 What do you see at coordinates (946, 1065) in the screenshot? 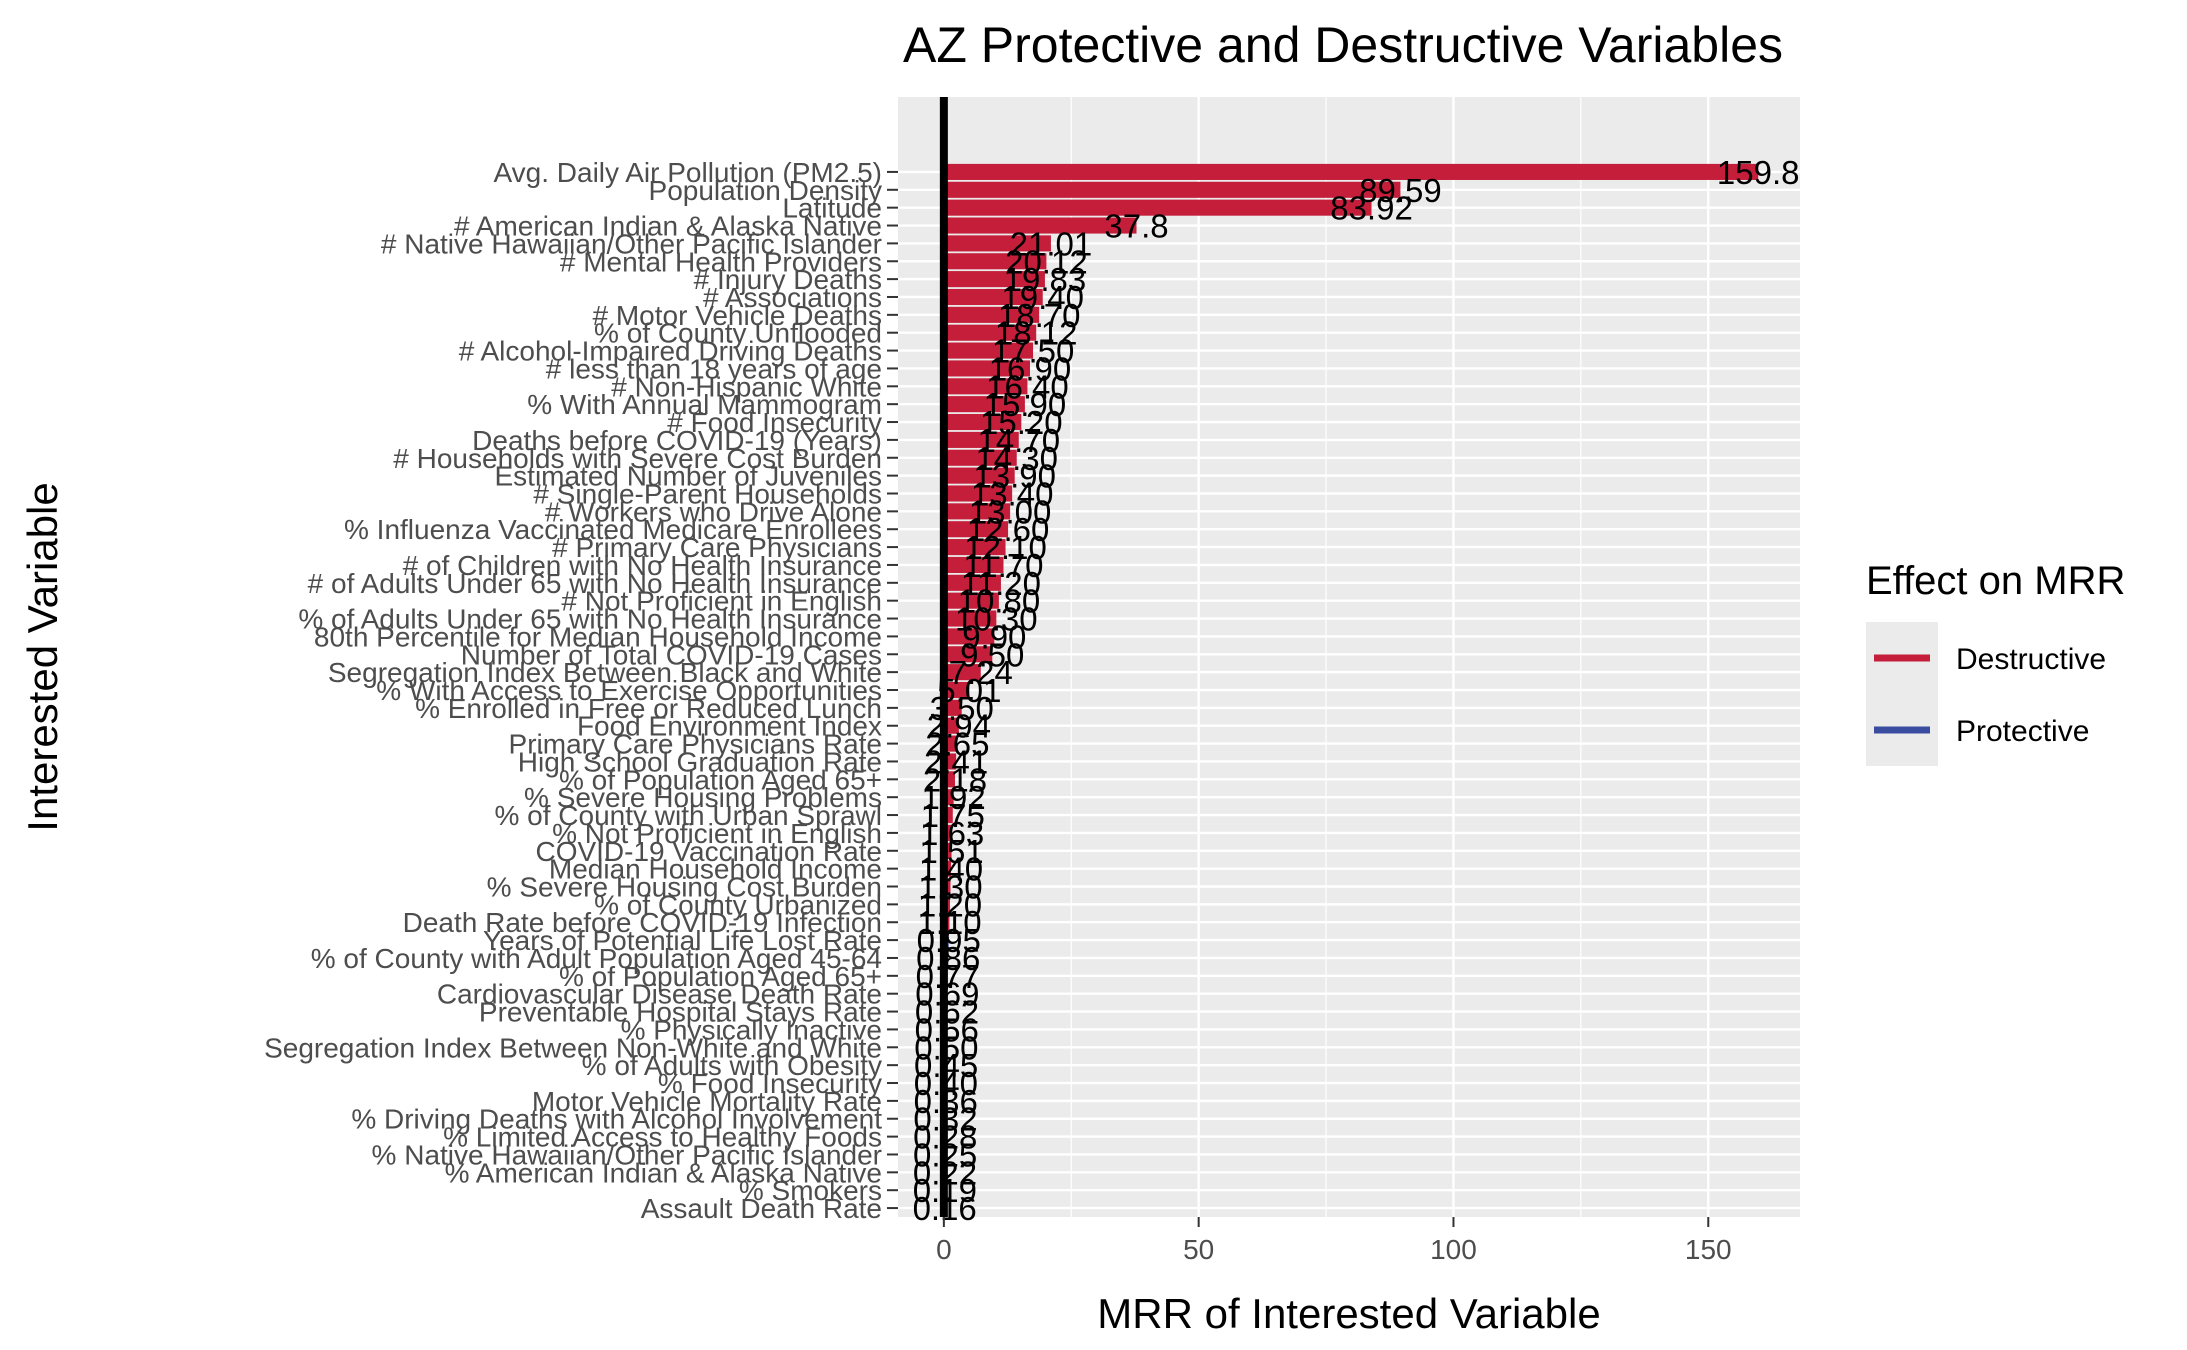
I see `data-label: 0.45` at bounding box center [946, 1065].